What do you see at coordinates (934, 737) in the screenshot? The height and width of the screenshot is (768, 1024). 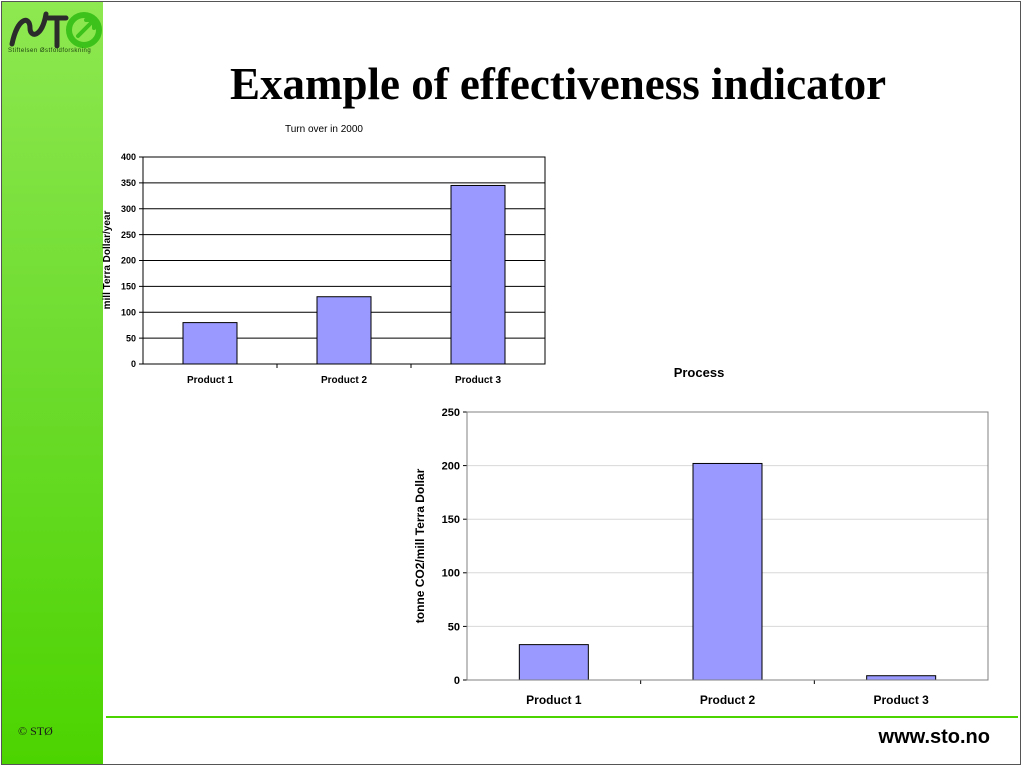 I see `website-url: www.sto.no` at bounding box center [934, 737].